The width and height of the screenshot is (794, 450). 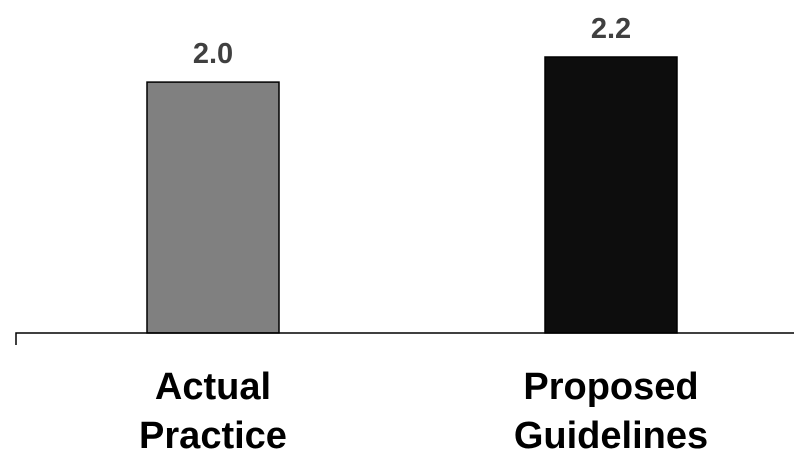 What do you see at coordinates (610, 387) in the screenshot?
I see `category-label-1-line-0: Proposed` at bounding box center [610, 387].